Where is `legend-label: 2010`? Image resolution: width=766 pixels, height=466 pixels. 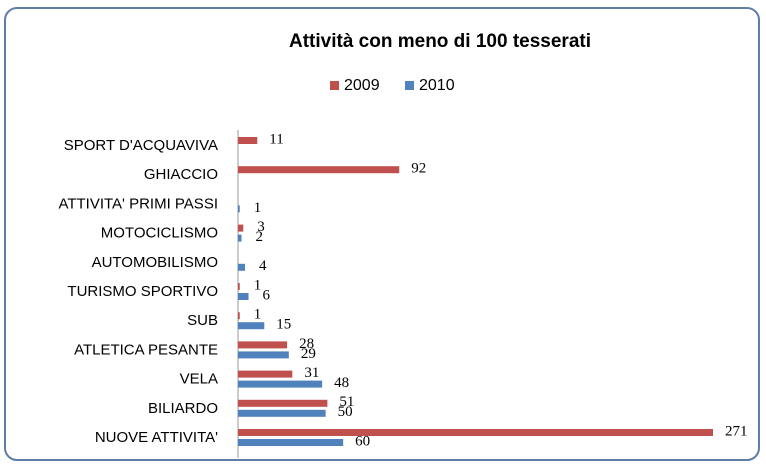
legend-label: 2010 is located at coordinates (437, 85).